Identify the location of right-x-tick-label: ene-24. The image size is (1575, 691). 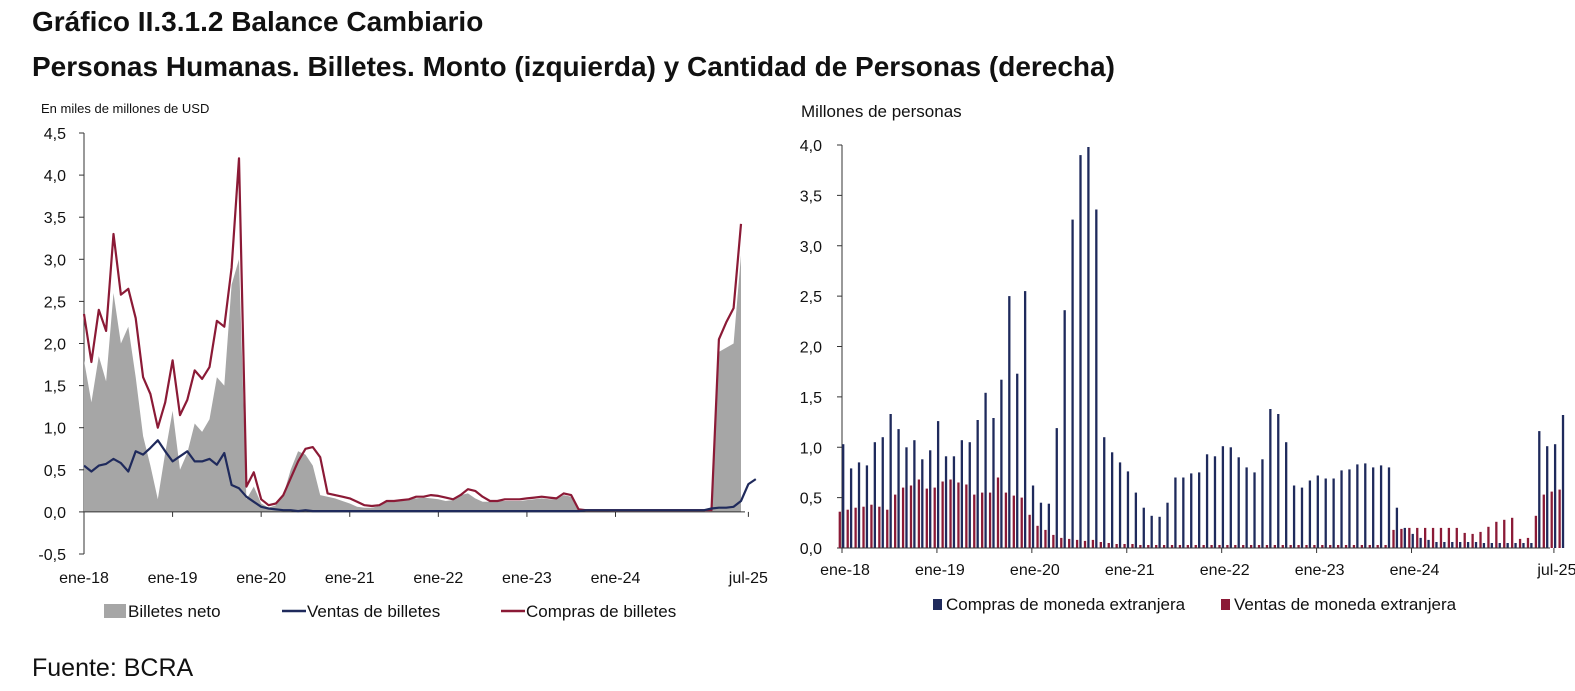
(1415, 570).